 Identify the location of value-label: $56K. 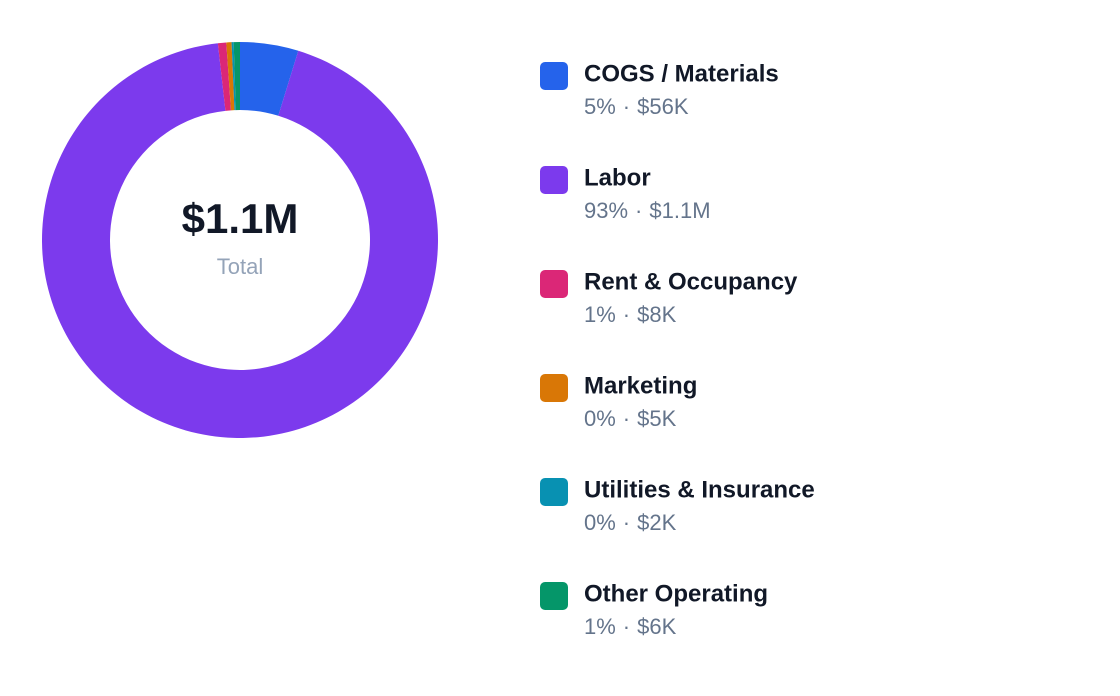
(663, 106).